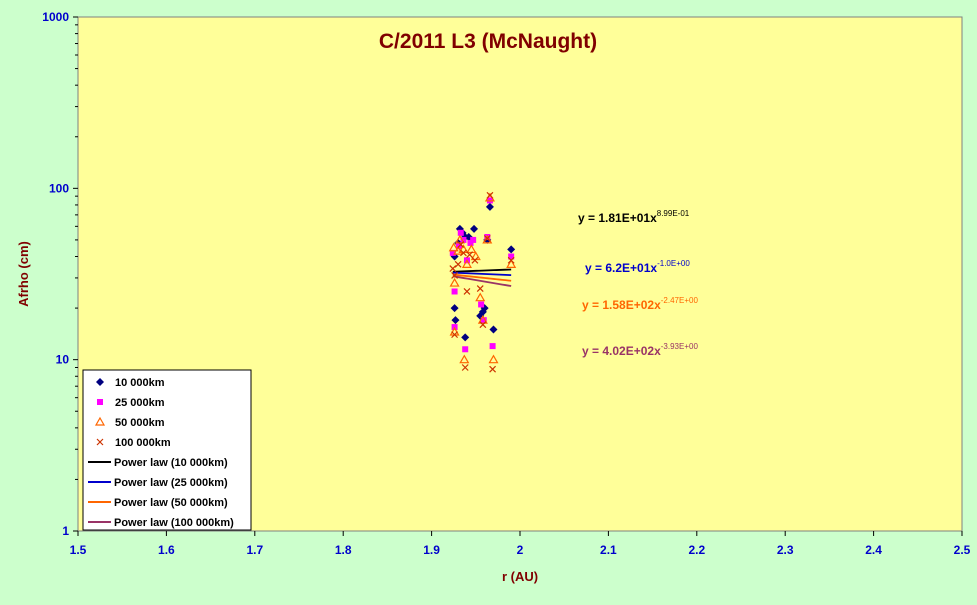 This screenshot has width=977, height=605. What do you see at coordinates (55, 17) in the screenshot?
I see `y-tick-label: 1000` at bounding box center [55, 17].